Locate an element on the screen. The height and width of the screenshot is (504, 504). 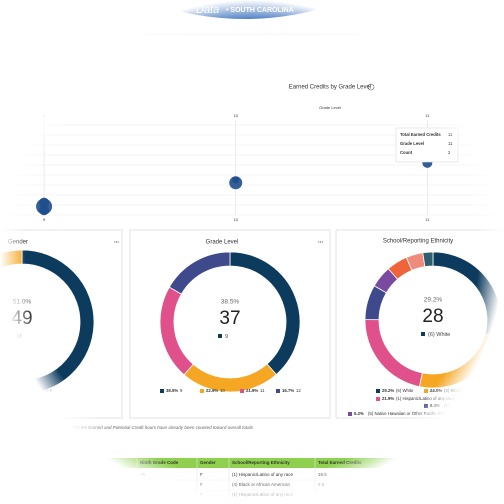
brand: Data is located at coordinates (207, 10).